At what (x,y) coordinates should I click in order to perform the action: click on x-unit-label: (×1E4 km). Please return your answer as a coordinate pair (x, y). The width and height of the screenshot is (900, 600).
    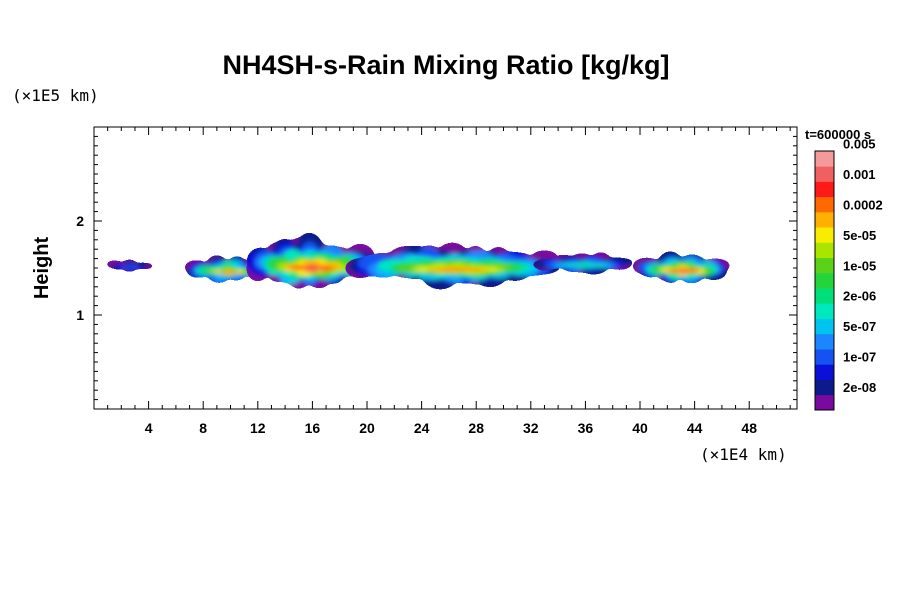
    Looking at the image, I should click on (743, 454).